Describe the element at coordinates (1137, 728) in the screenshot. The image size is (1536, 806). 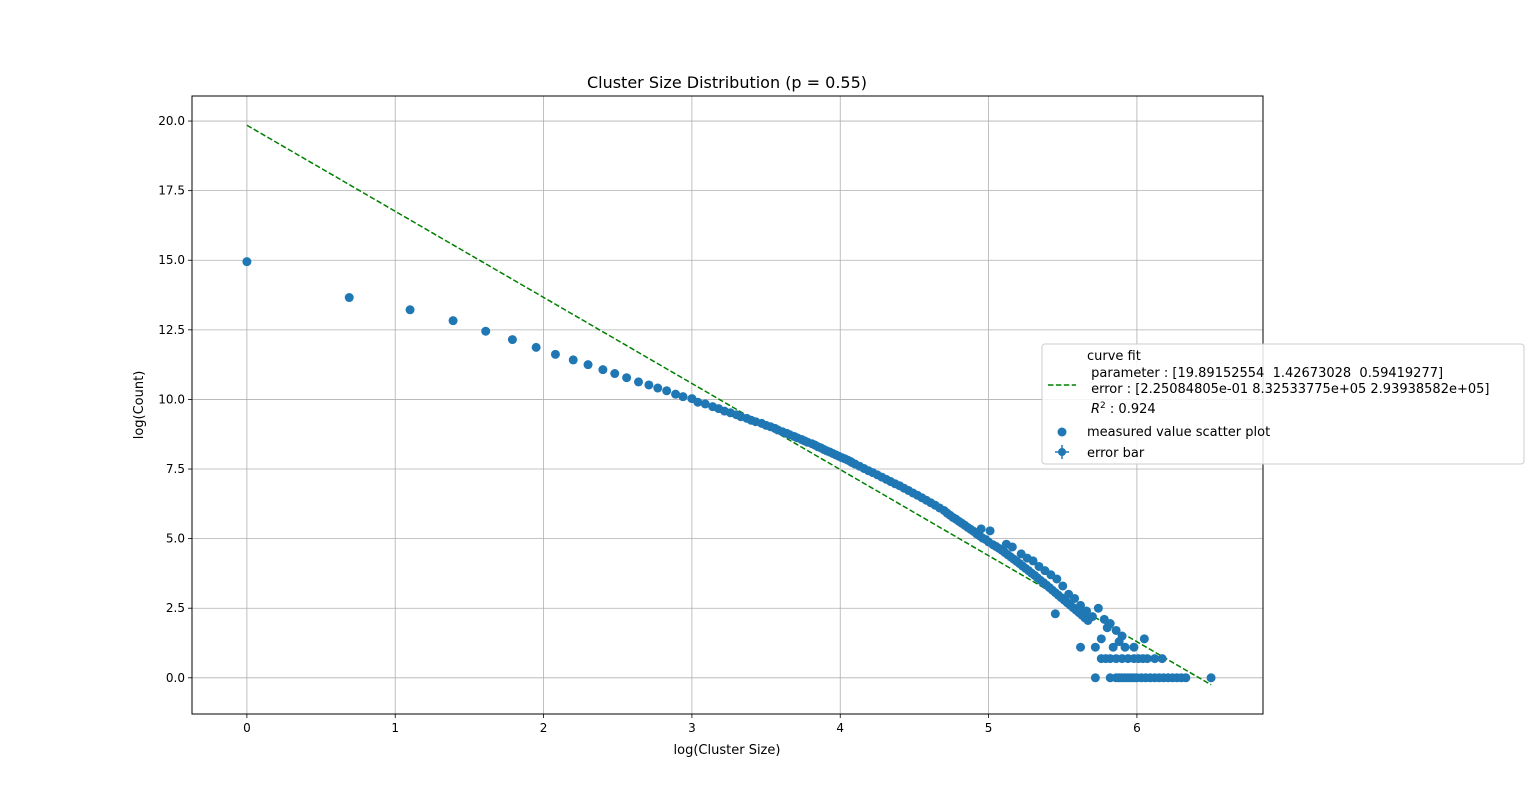
I see `x-tick-label: 6` at that location.